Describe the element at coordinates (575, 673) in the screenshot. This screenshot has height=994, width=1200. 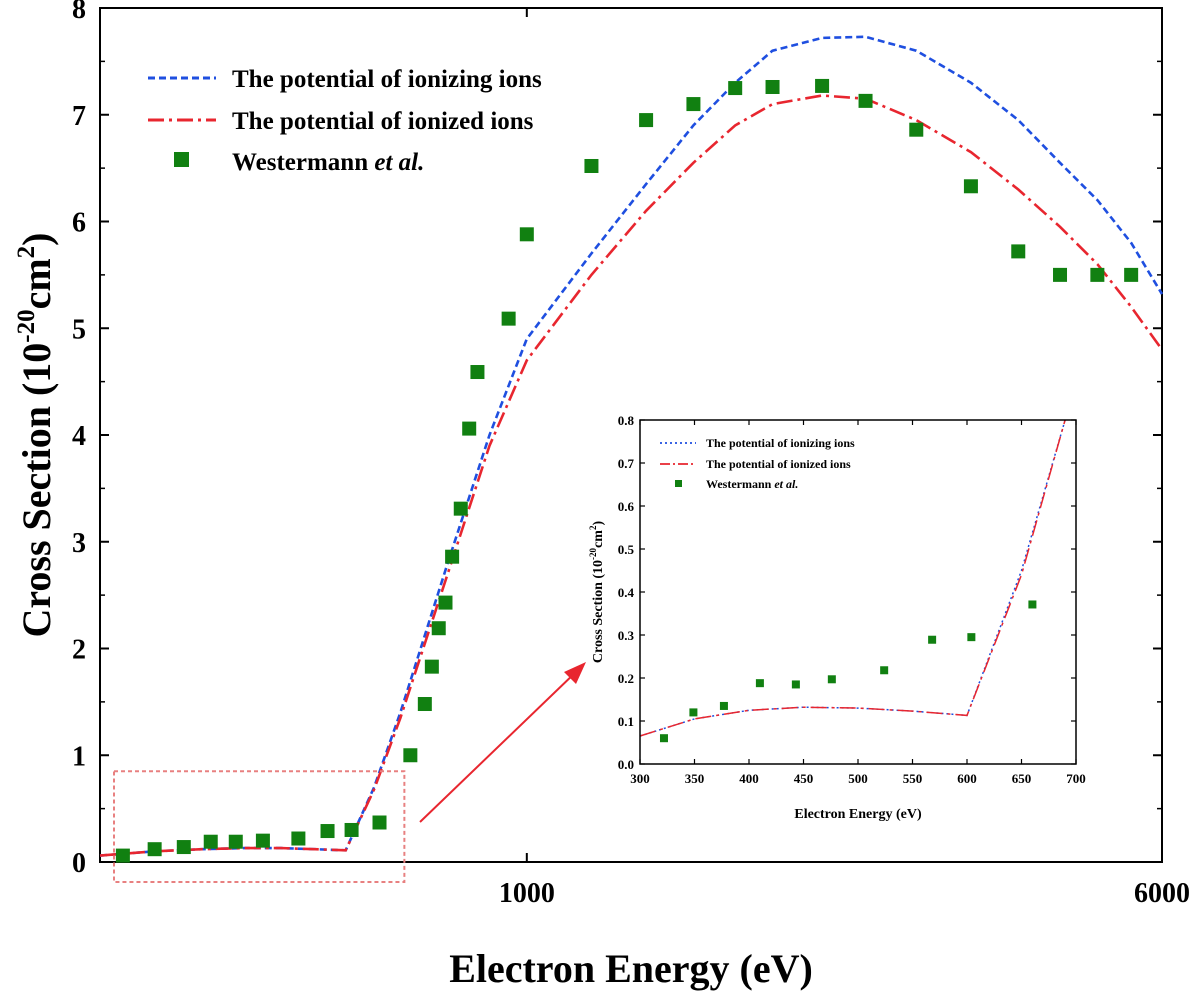
I see `zoom-arrow-head` at that location.